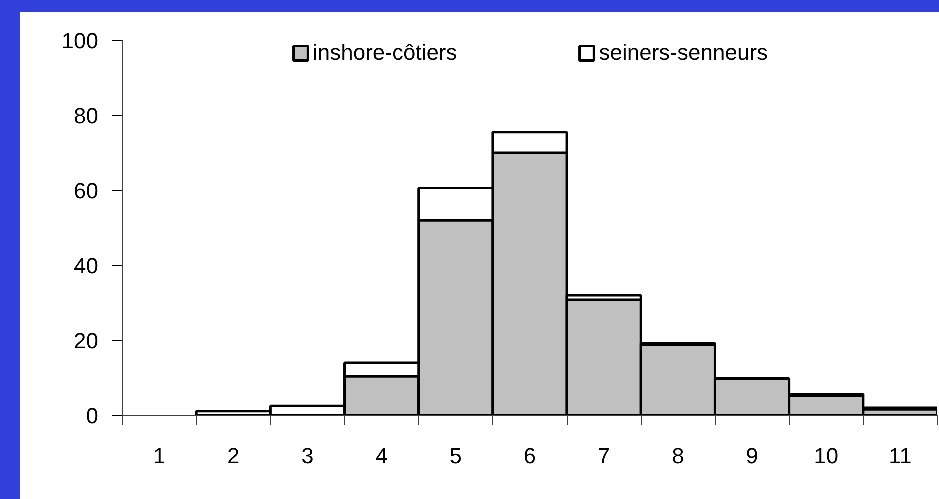  What do you see at coordinates (234, 456) in the screenshot?
I see `x-tick-label: 2` at bounding box center [234, 456].